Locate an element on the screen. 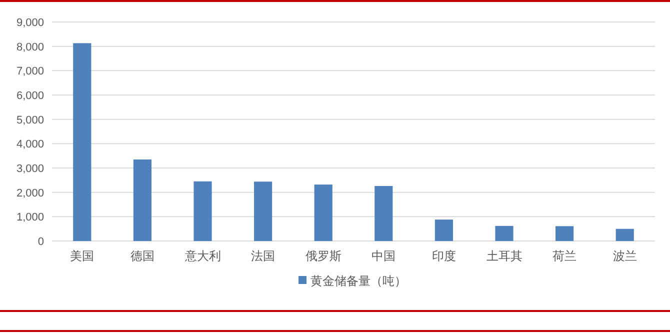 Image resolution: width=670 pixels, height=334 pixels. x-tick-label: 美国 is located at coordinates (82, 256).